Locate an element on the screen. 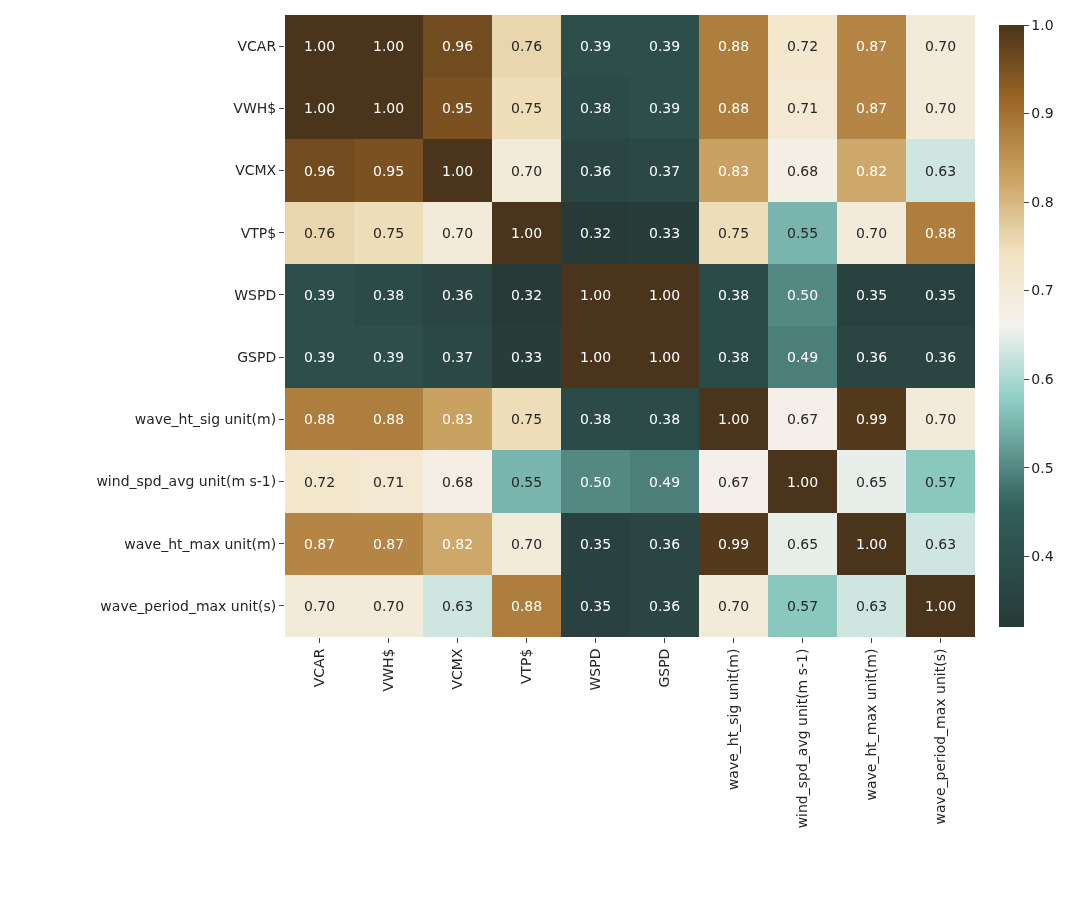 The height and width of the screenshot is (905, 1076). y-tick-label: VWH$ is located at coordinates (255, 108).